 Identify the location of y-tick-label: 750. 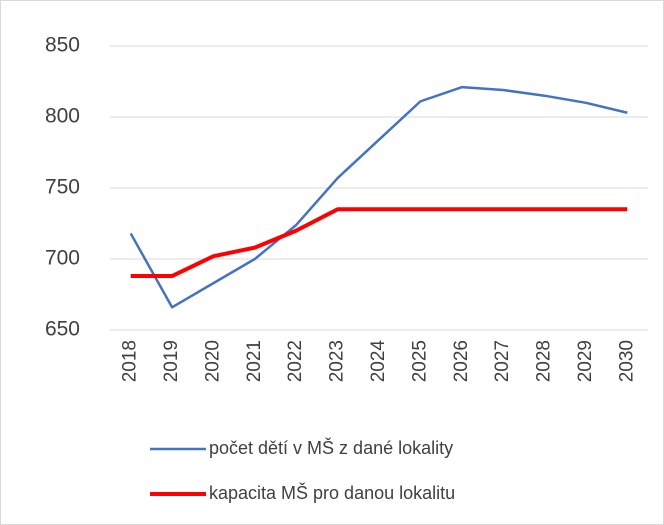
(62, 187).